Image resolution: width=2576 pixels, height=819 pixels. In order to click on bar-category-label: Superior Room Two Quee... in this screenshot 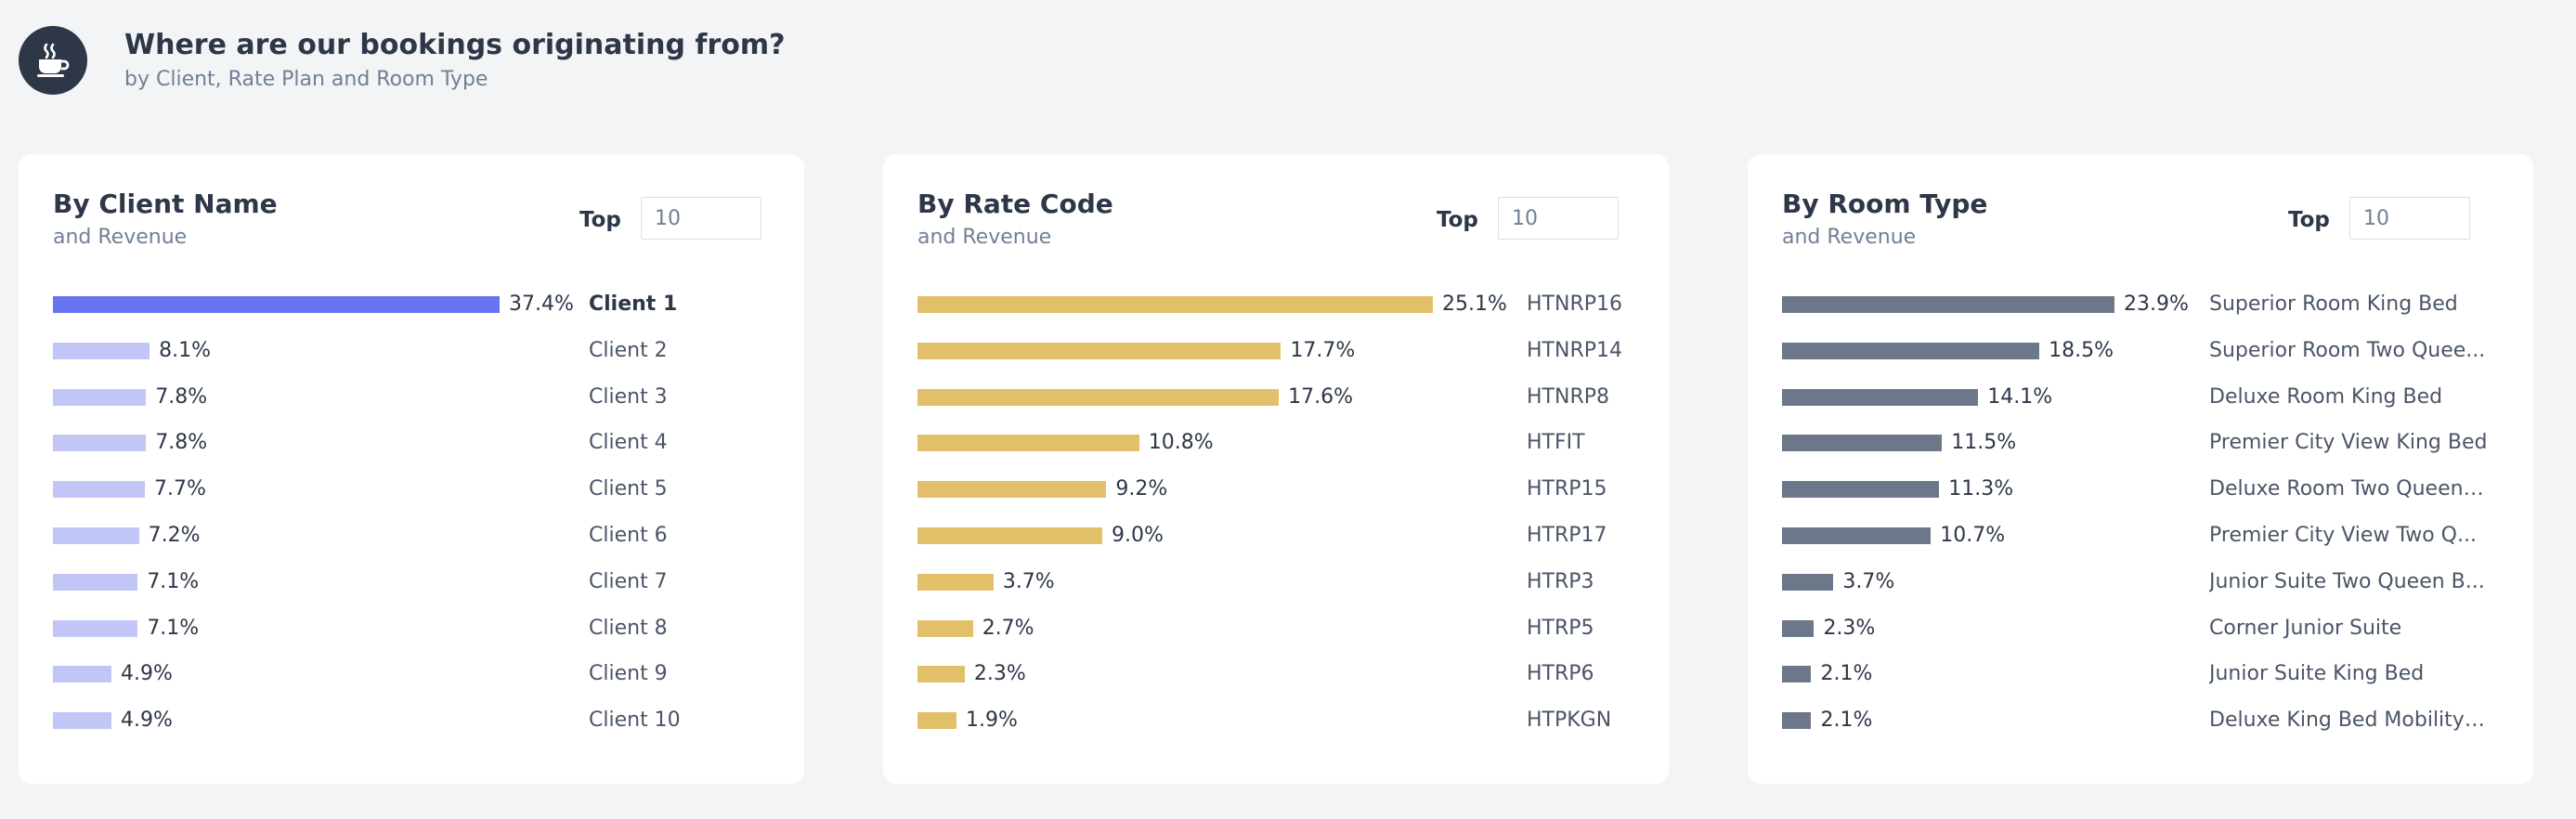, I will do `click(2347, 350)`.